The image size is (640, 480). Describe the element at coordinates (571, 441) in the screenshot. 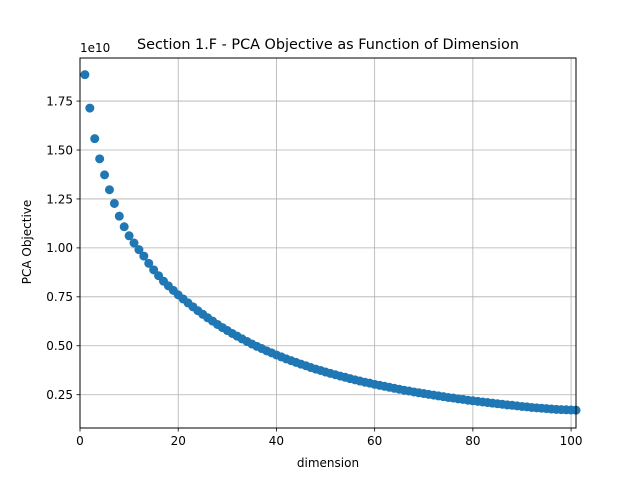

I see `x-tick-label: 100` at that location.